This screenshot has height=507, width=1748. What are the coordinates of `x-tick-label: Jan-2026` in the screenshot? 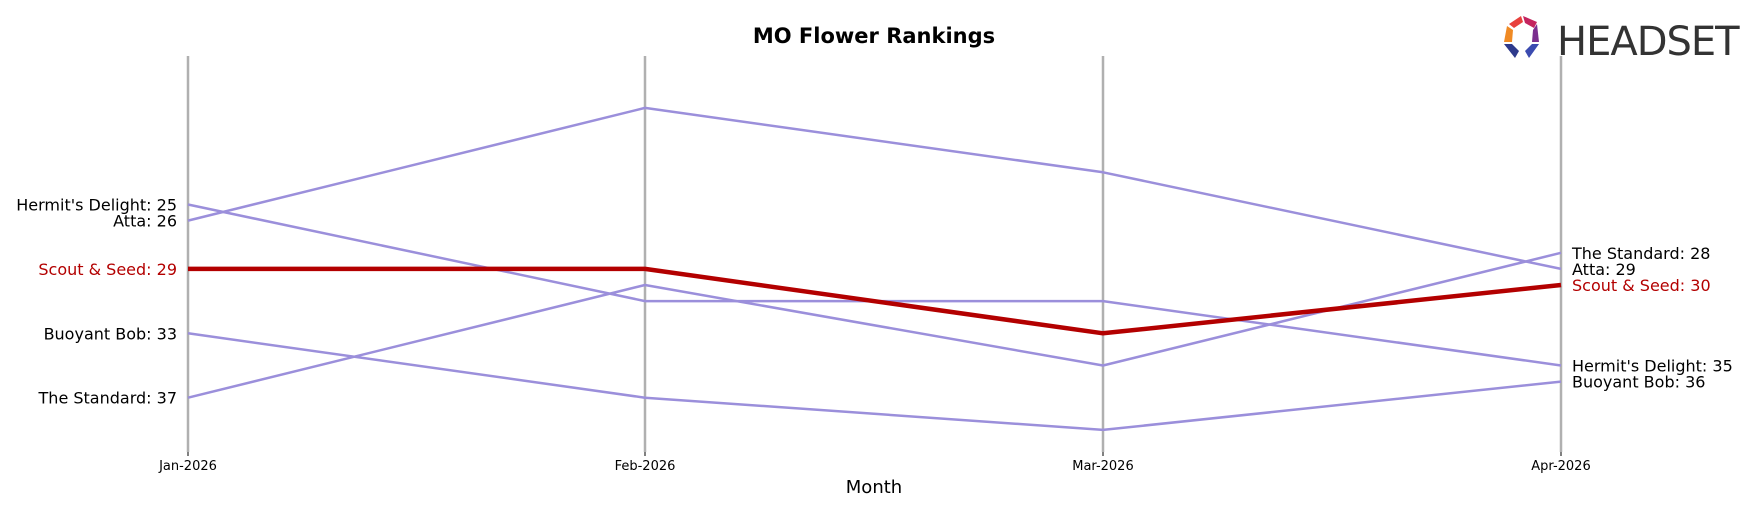 It's located at (187, 466).